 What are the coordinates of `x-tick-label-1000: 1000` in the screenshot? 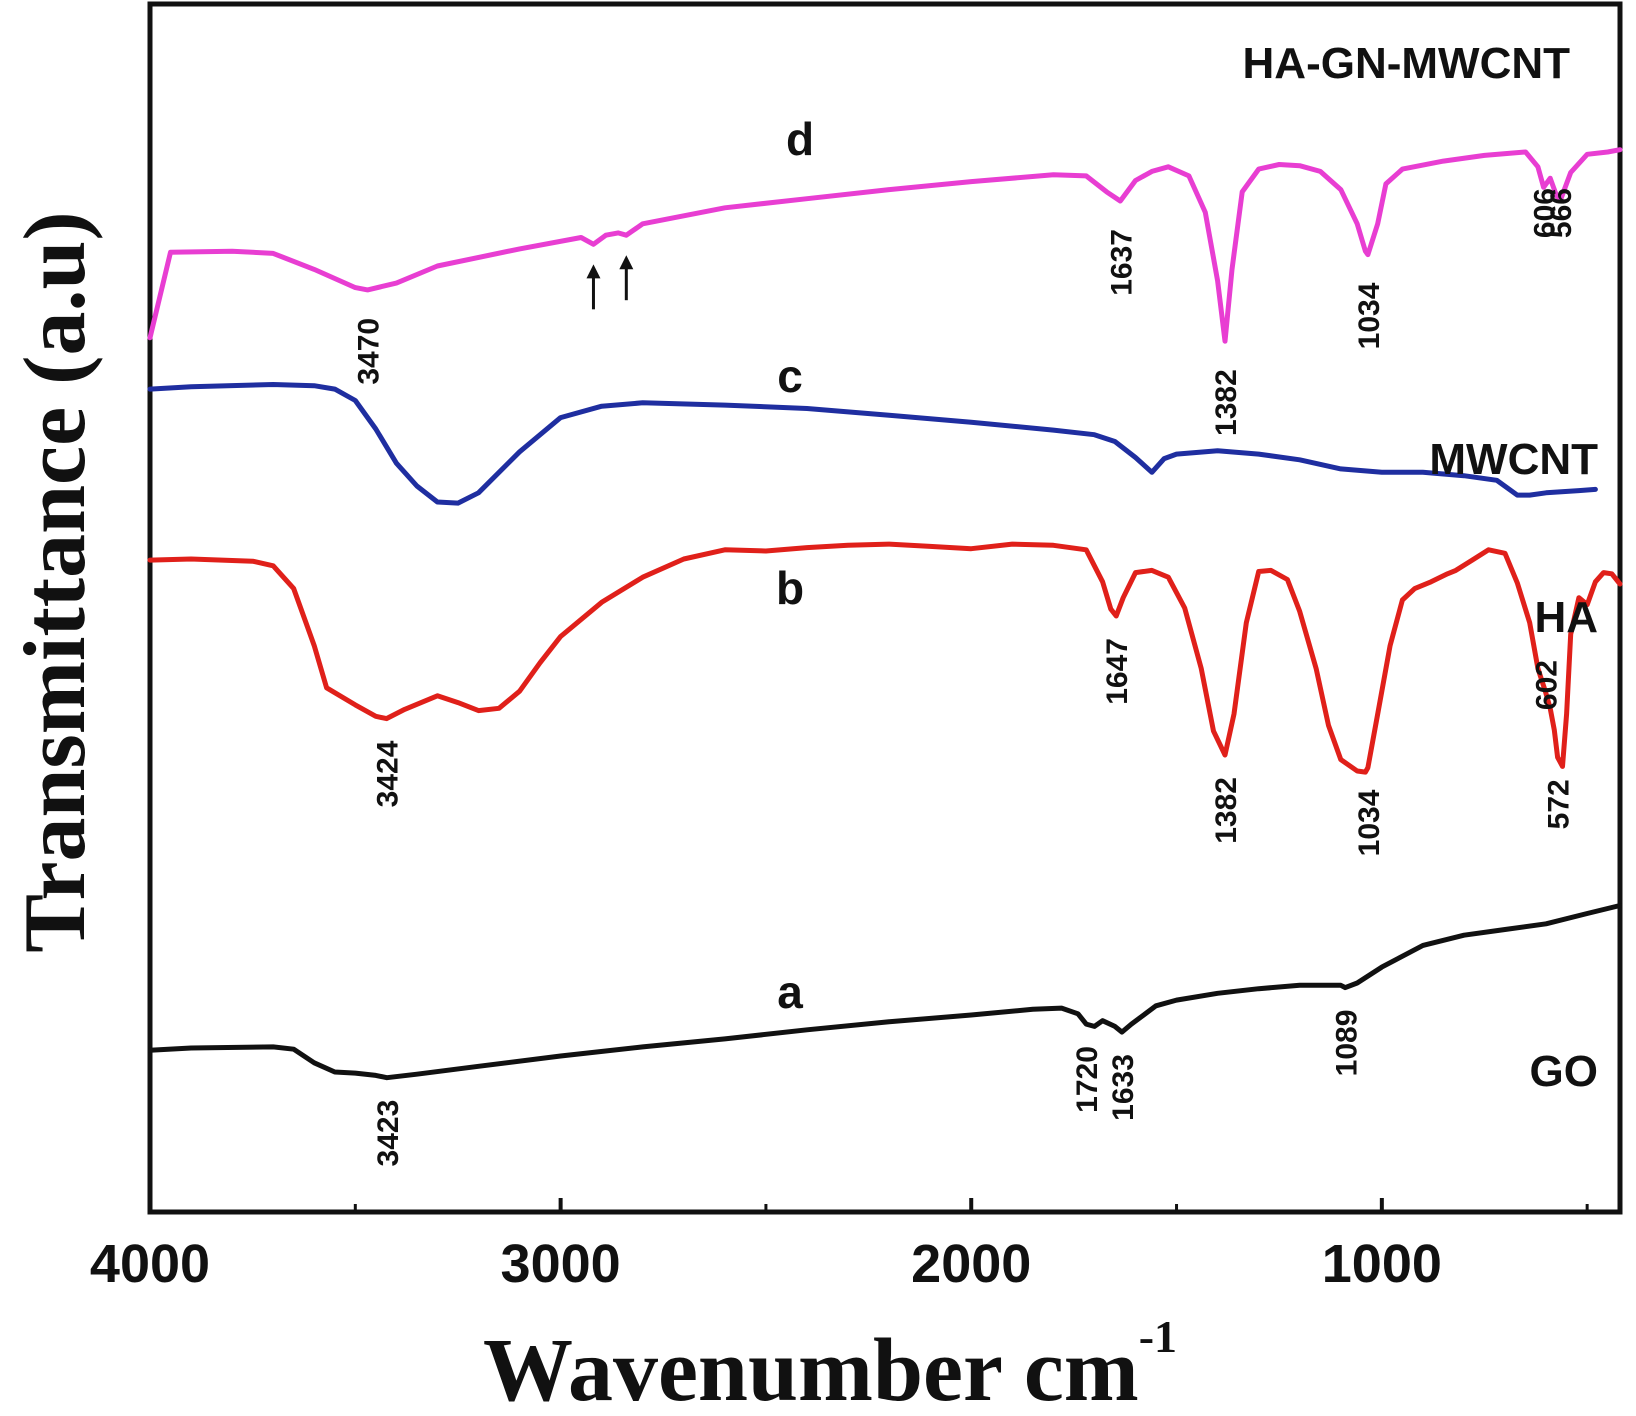 It's located at (1382, 1264).